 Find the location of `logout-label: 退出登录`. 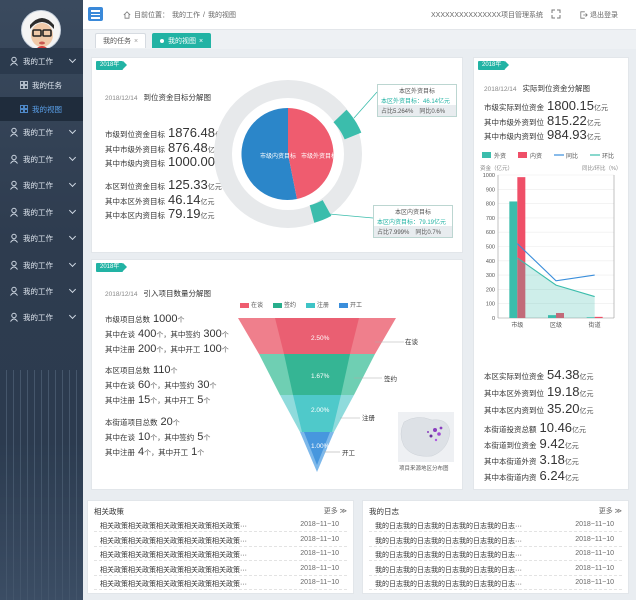

logout-label: 退出登录 is located at coordinates (604, 15).